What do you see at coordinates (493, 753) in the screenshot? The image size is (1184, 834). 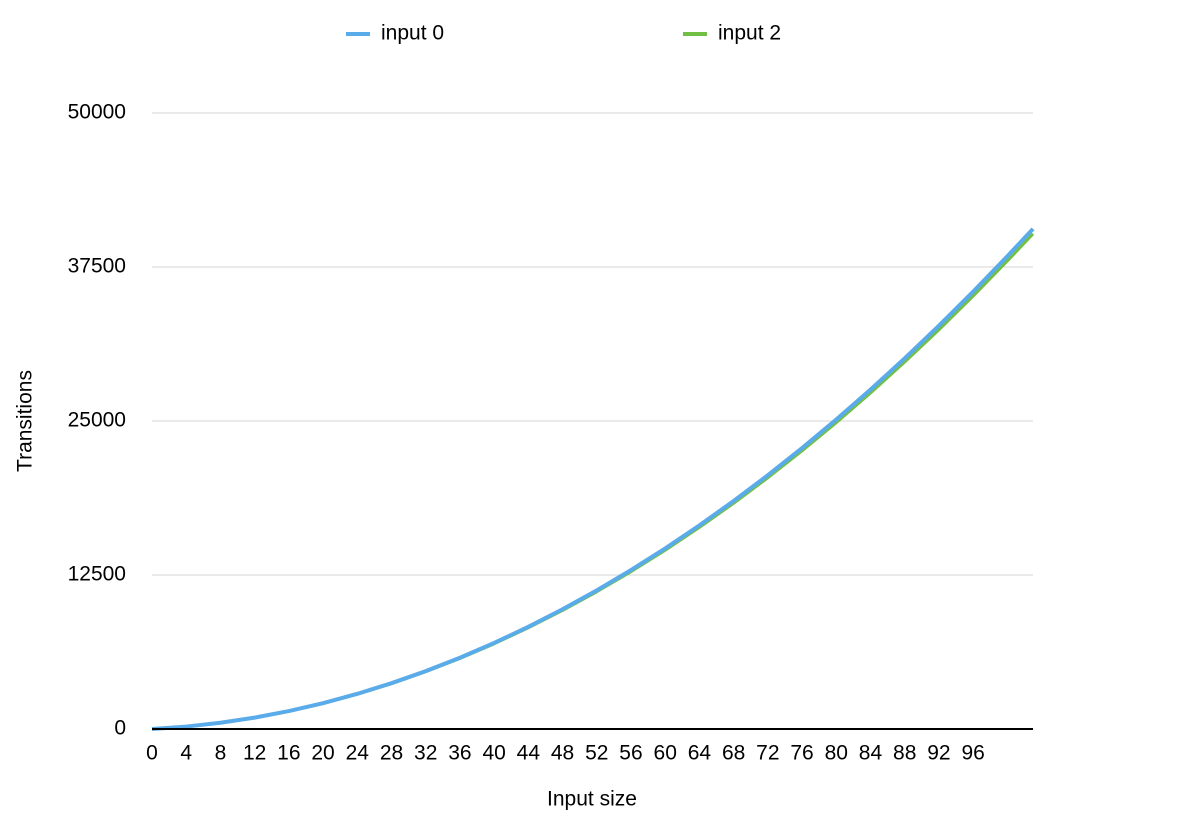 I see `x-tick-label: 40` at bounding box center [493, 753].